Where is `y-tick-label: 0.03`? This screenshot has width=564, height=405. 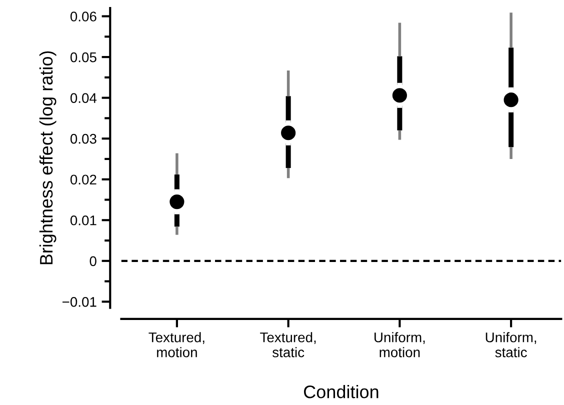
y-tick-label: 0.03 is located at coordinates (83, 139).